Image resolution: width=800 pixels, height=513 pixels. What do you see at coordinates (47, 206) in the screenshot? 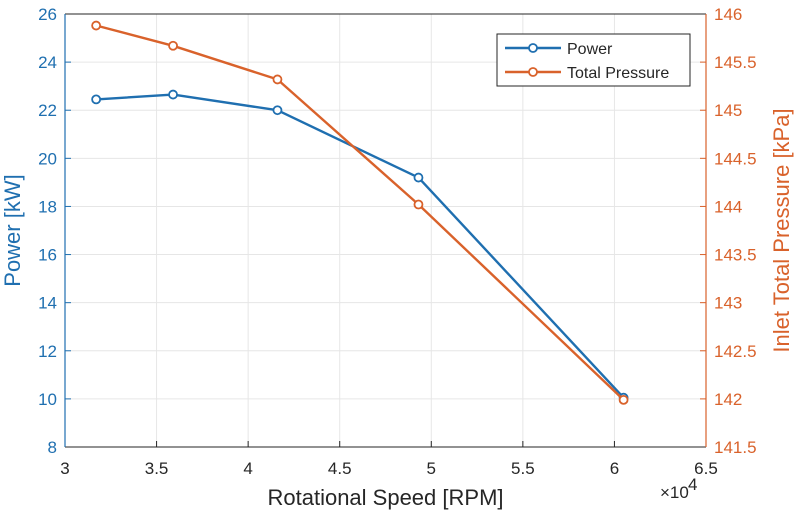
I see `y-left-tick-label: 18` at bounding box center [47, 206].